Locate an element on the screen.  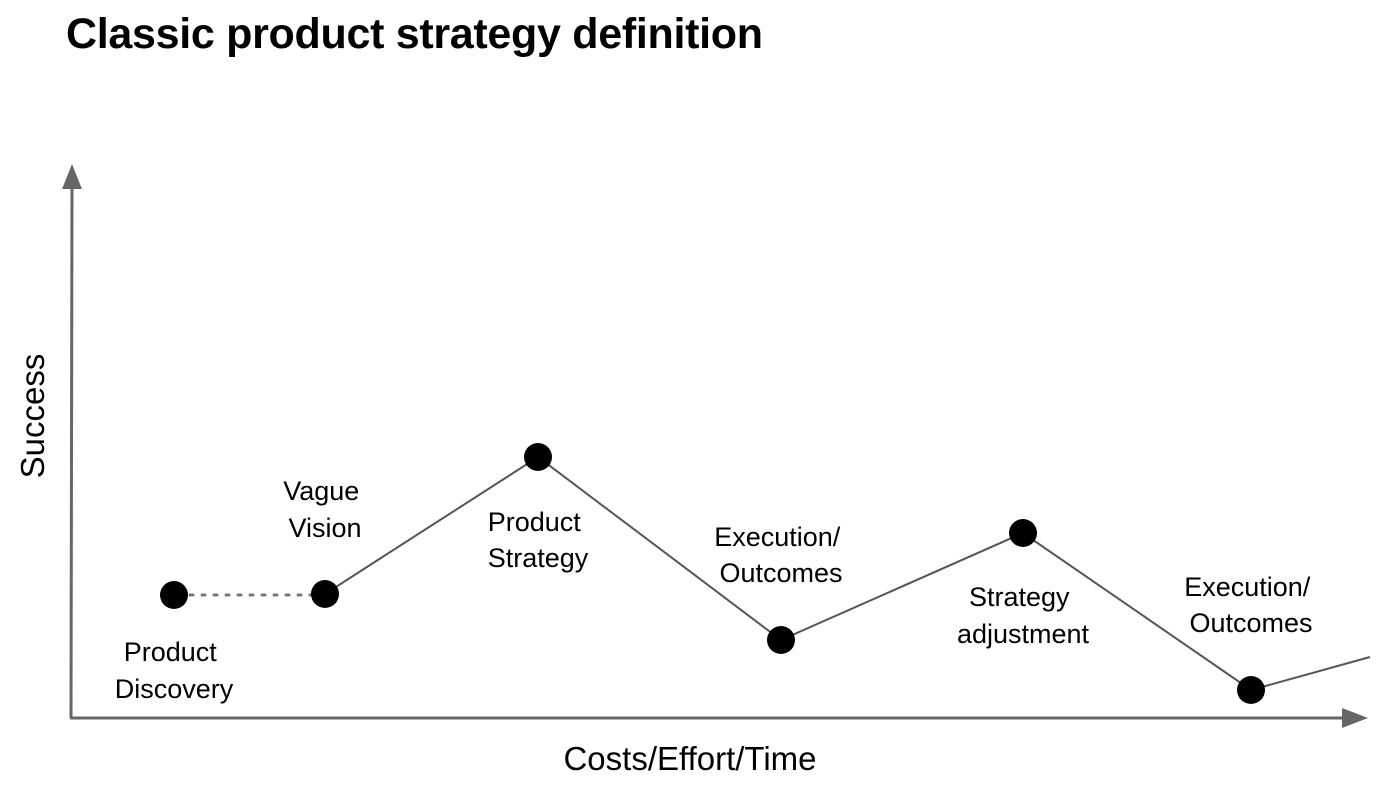
x-axis-label: Costs/Effort/Time is located at coordinates (689, 758).